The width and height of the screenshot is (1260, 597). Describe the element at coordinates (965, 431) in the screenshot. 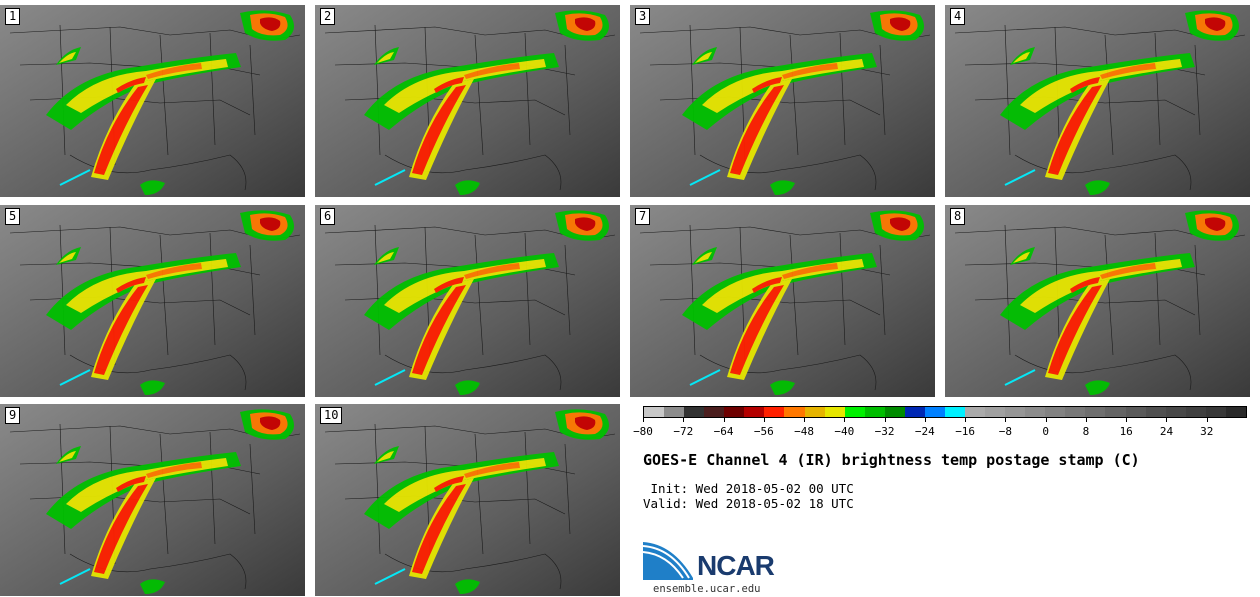

I see `colorbar-tick-label: −16` at that location.